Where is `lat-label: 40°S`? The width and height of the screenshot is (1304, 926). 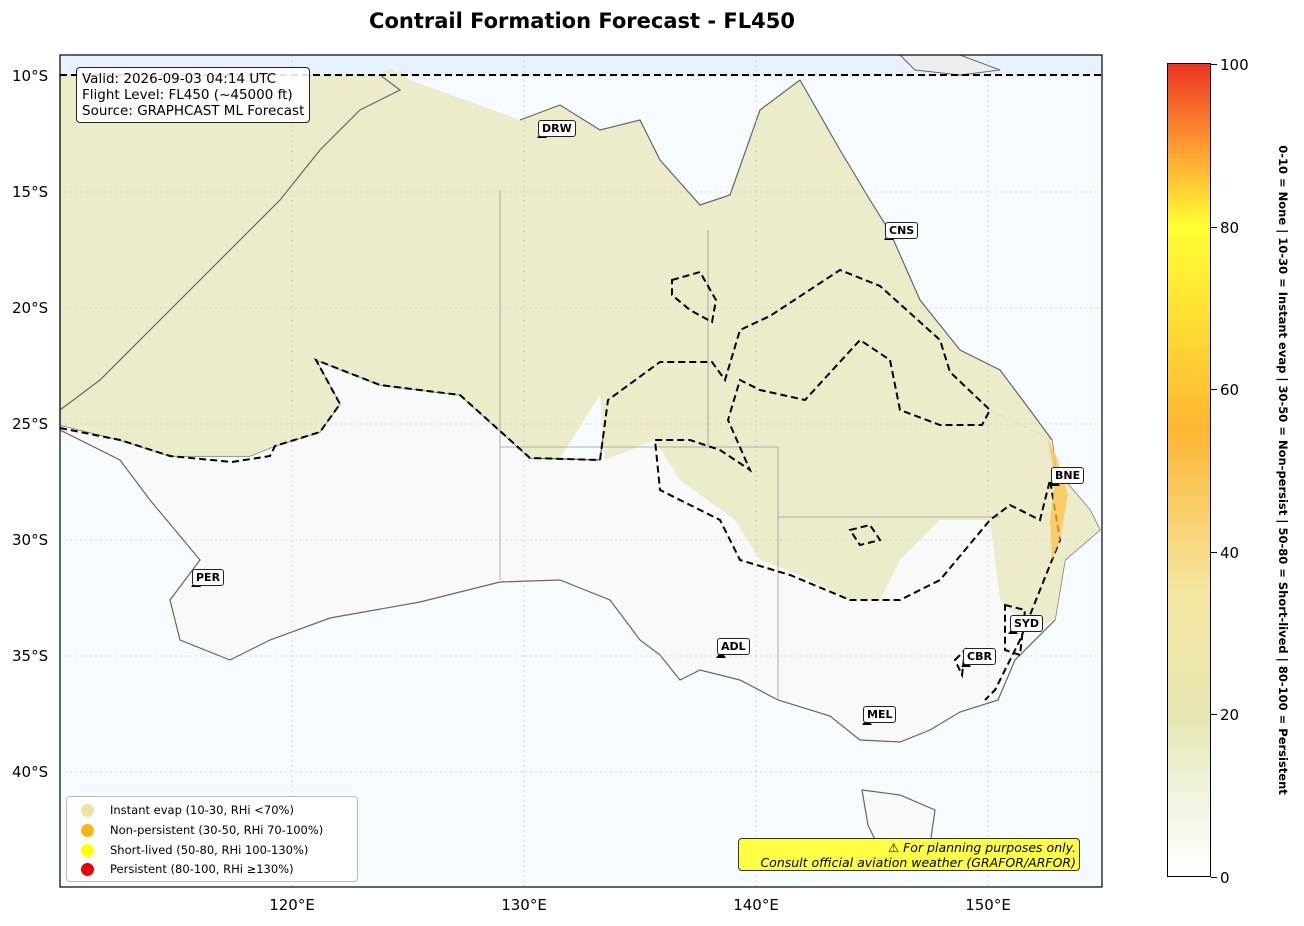
lat-label: 40°S is located at coordinates (30, 772).